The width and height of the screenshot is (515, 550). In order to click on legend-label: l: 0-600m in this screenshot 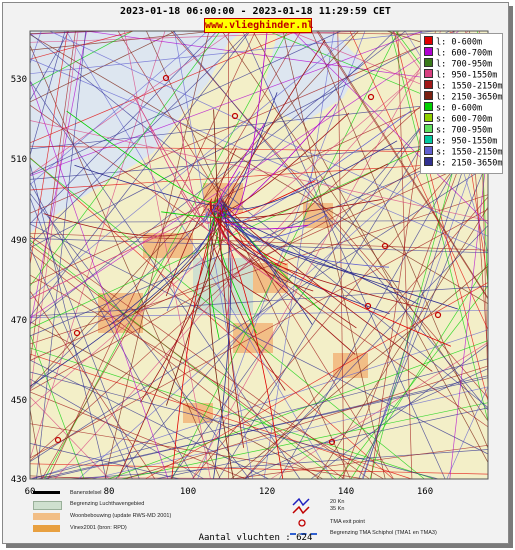, I will do `click(459, 42)`.